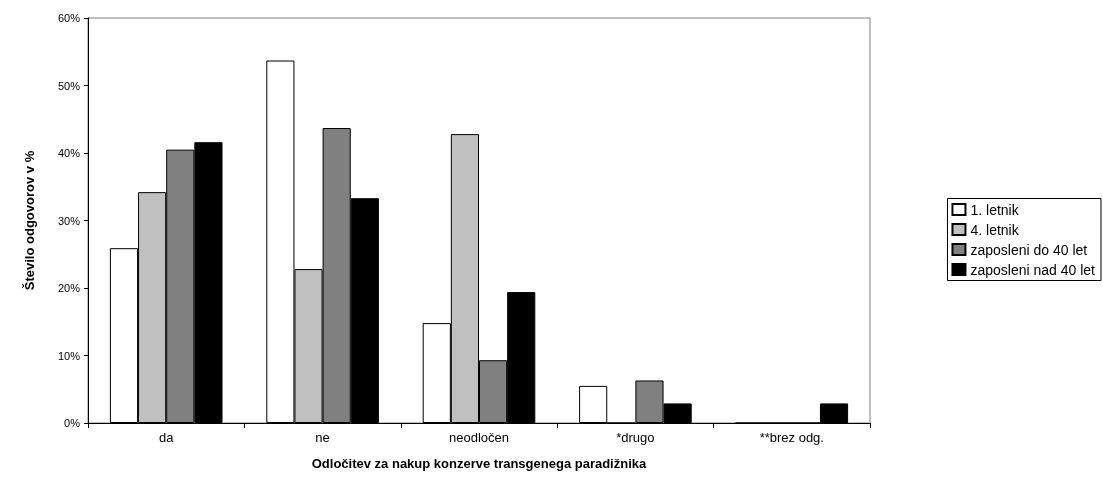  I want to click on y-tick-label: 10%, so click(69, 355).